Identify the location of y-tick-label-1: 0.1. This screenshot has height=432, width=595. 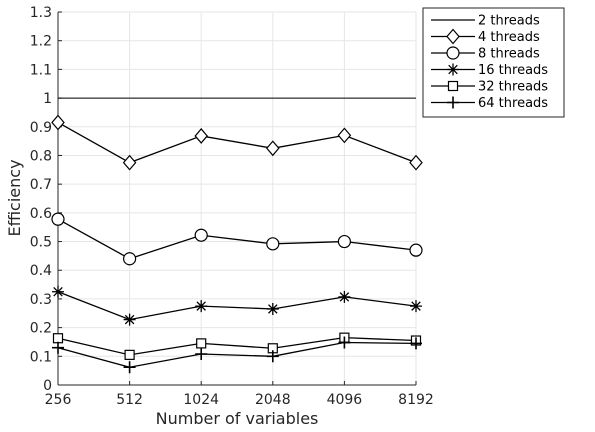
(41, 357).